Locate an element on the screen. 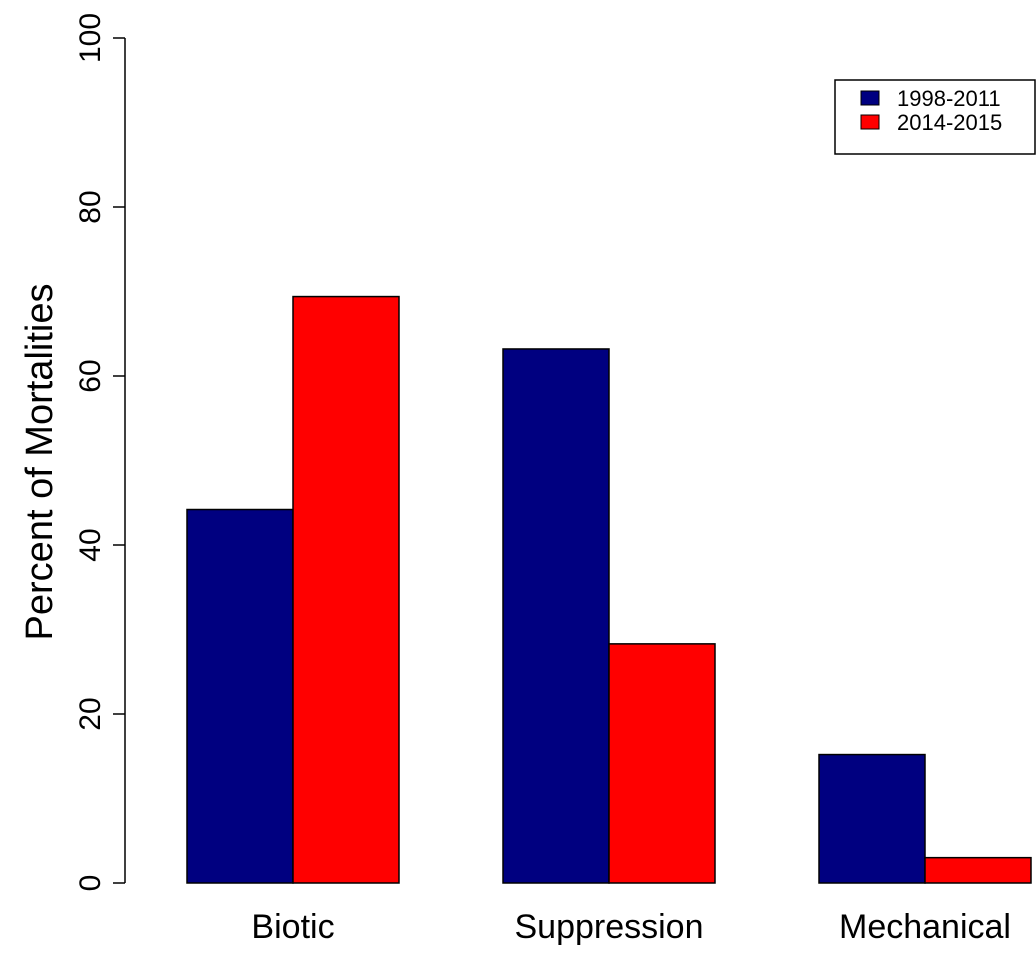  legend-label: 2014-2015 is located at coordinates (949, 122).